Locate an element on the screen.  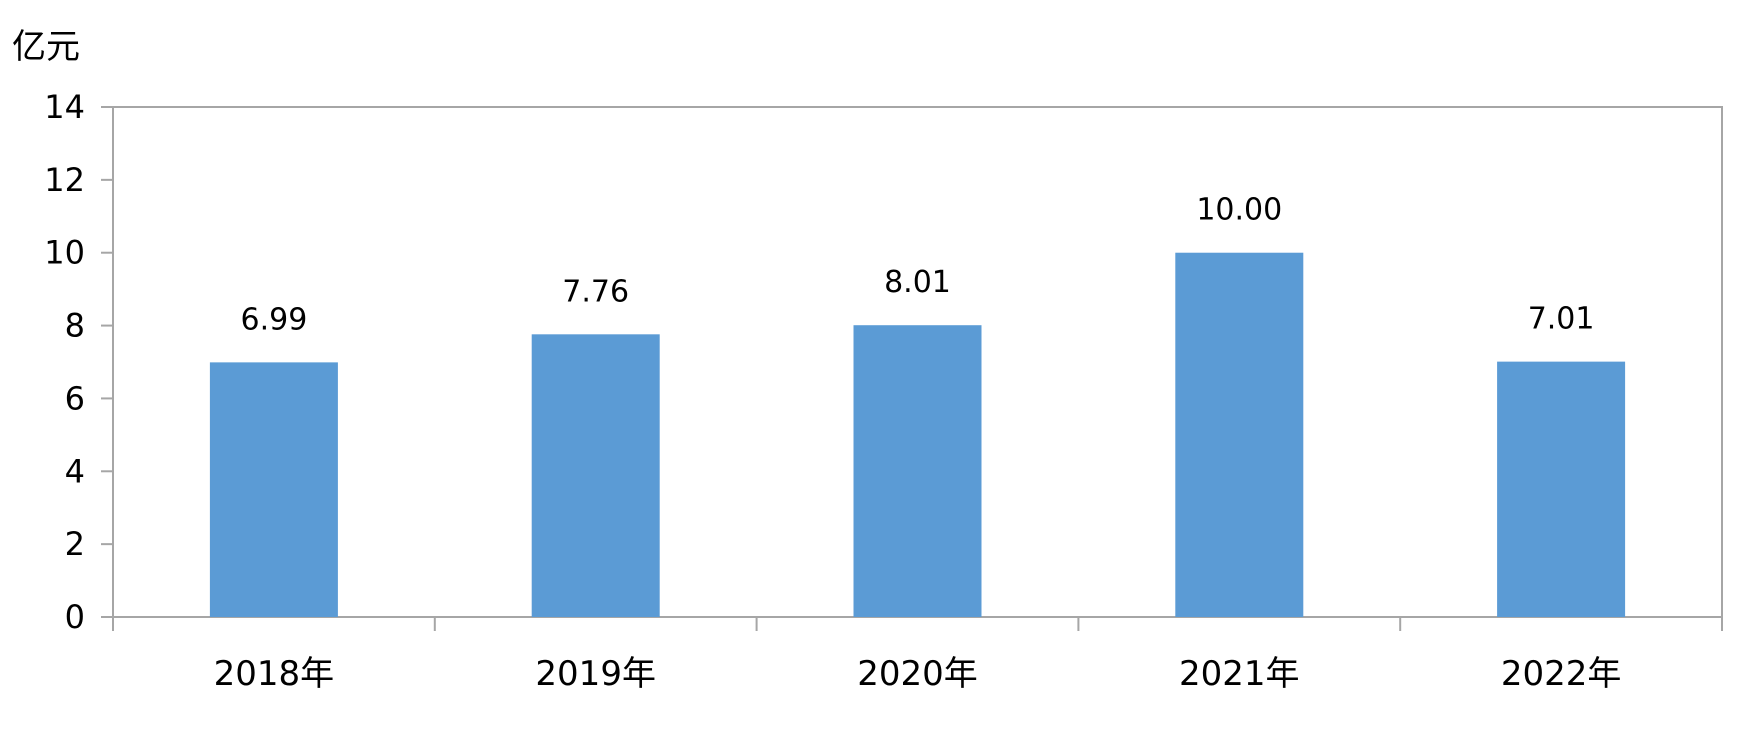
y-tick-label: 6 is located at coordinates (75, 398).